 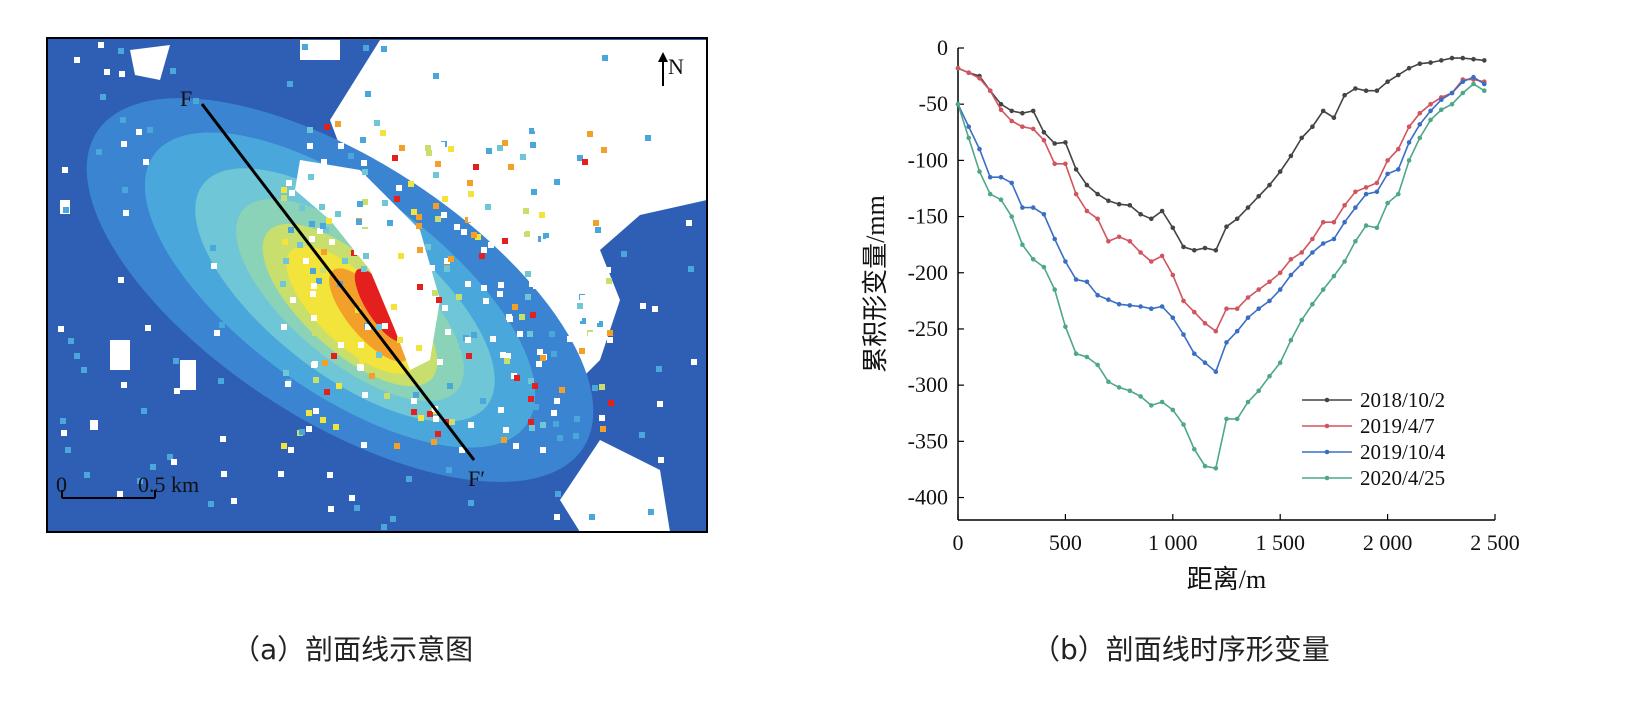 What do you see at coordinates (61, 484) in the screenshot?
I see `scale-zero: 0` at bounding box center [61, 484].